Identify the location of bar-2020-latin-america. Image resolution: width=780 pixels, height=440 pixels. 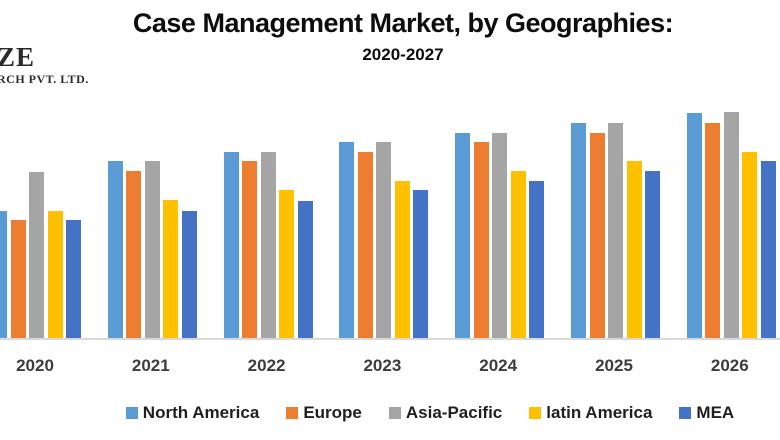
(55, 274).